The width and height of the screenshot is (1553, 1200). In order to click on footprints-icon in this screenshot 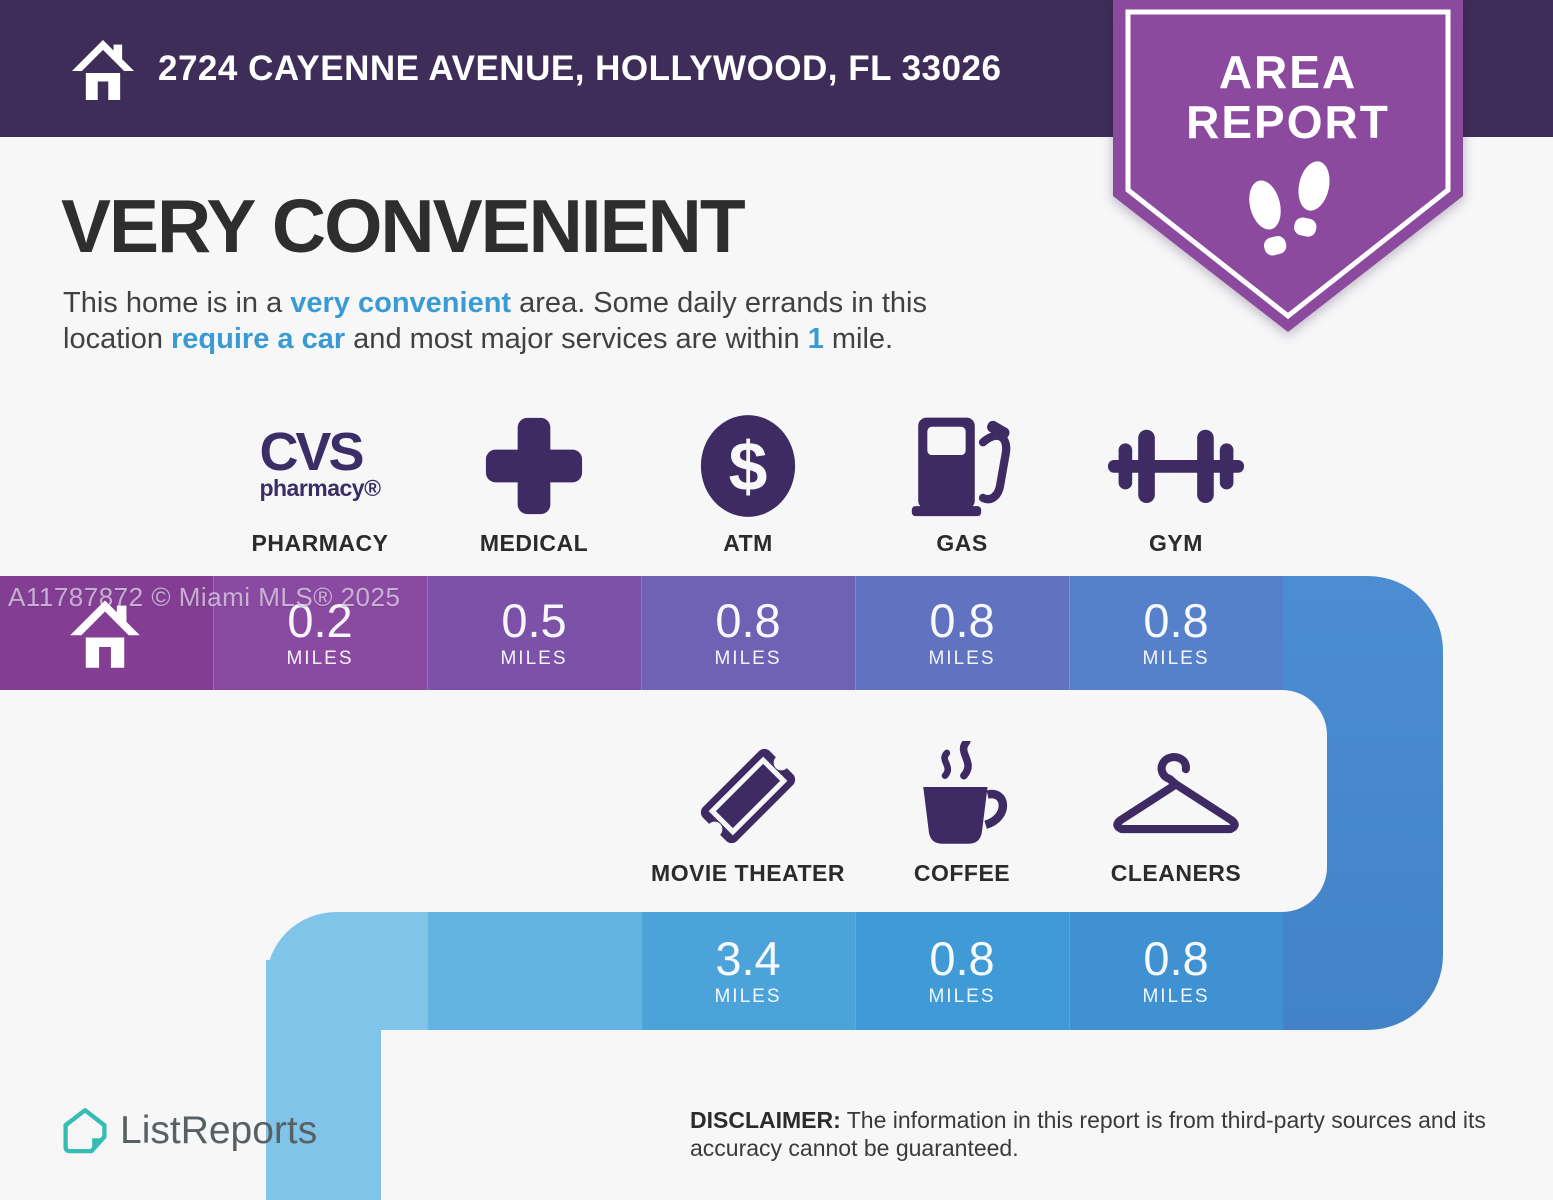, I will do `click(1289, 208)`.